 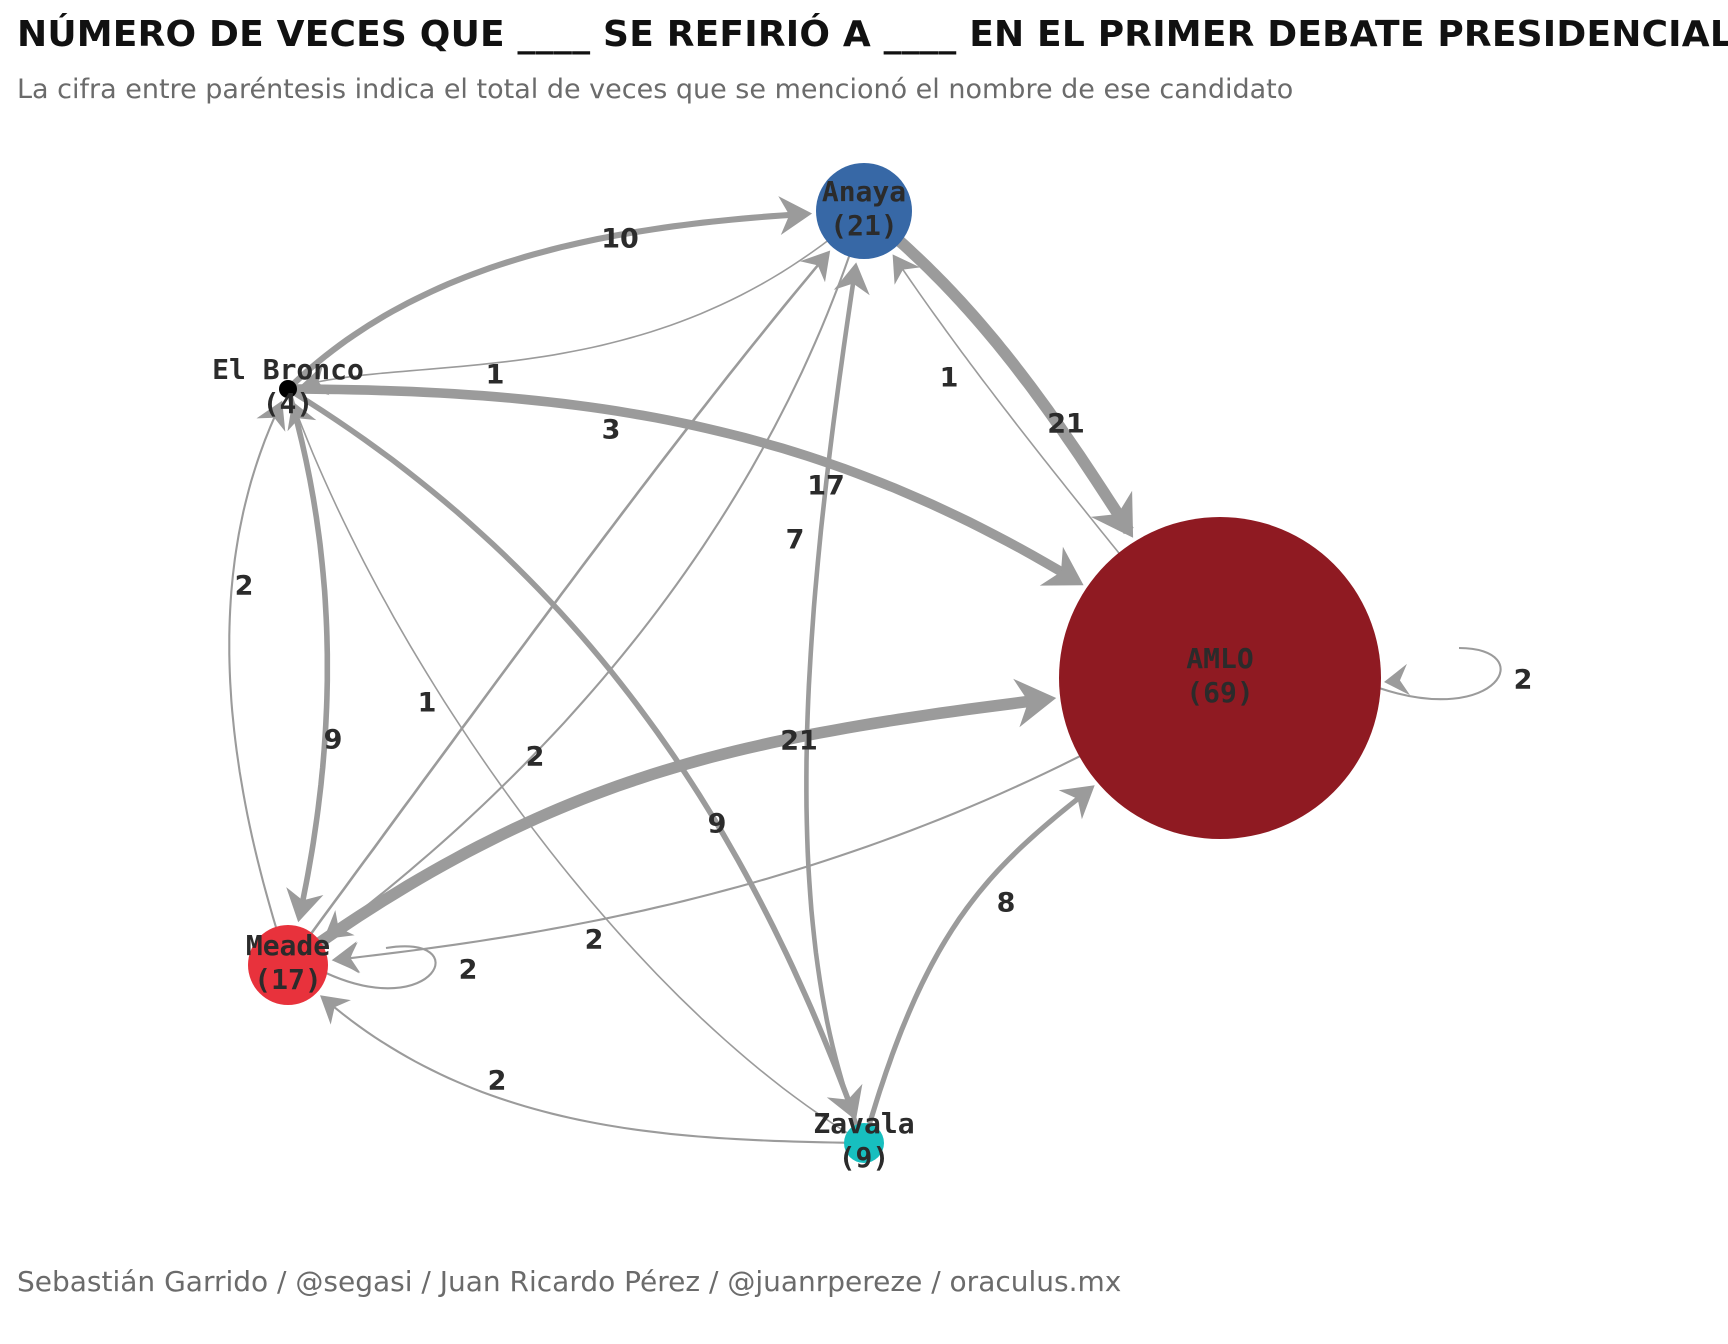 I want to click on edge-zavala-to-amlo, so click(x=979, y=959).